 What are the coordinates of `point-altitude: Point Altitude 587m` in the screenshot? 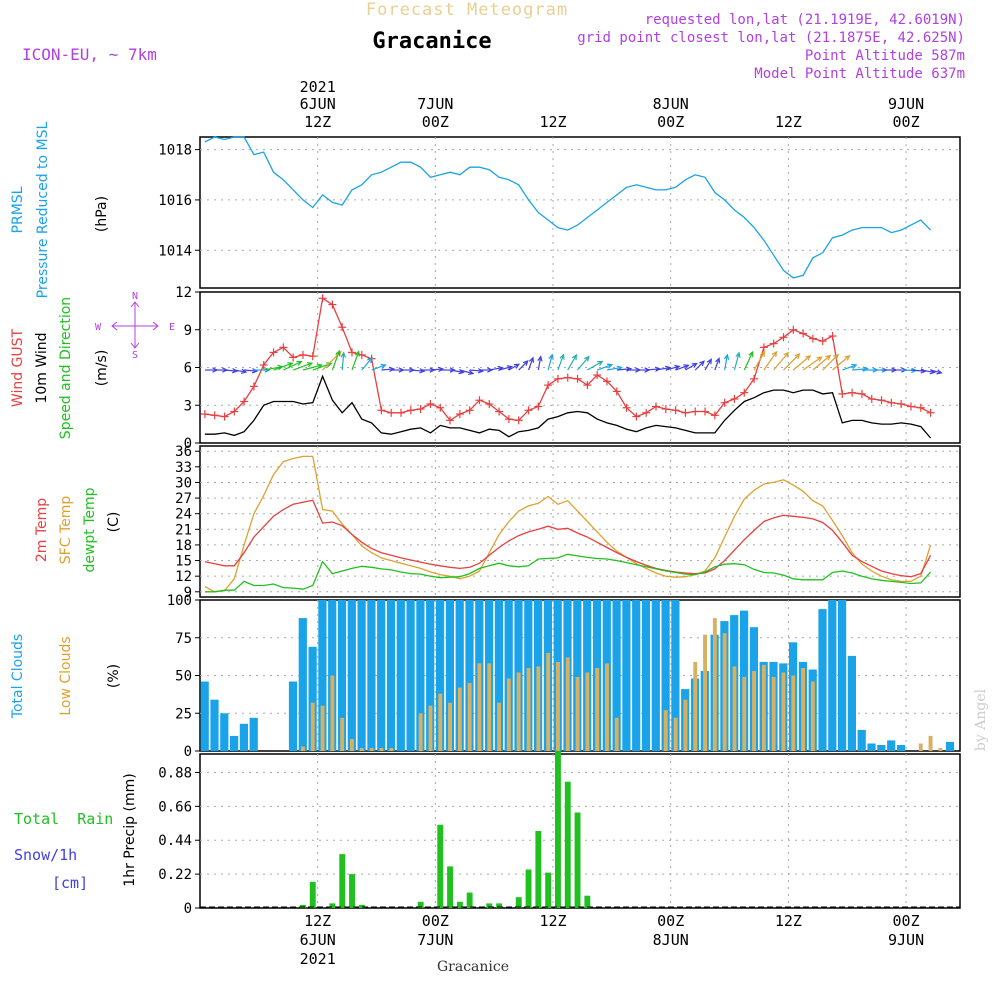 It's located at (885, 56).